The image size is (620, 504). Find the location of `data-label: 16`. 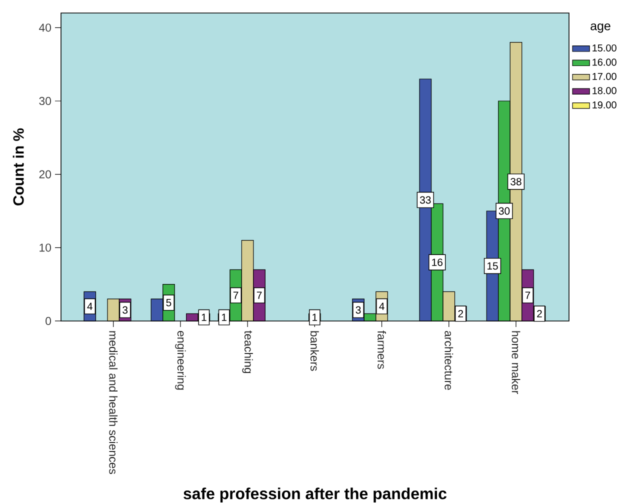

data-label: 16 is located at coordinates (437, 262).